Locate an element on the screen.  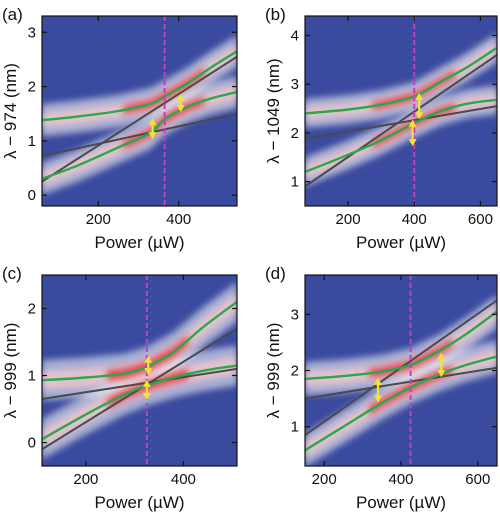
upper-polariton-branch is located at coordinates (139, 86).